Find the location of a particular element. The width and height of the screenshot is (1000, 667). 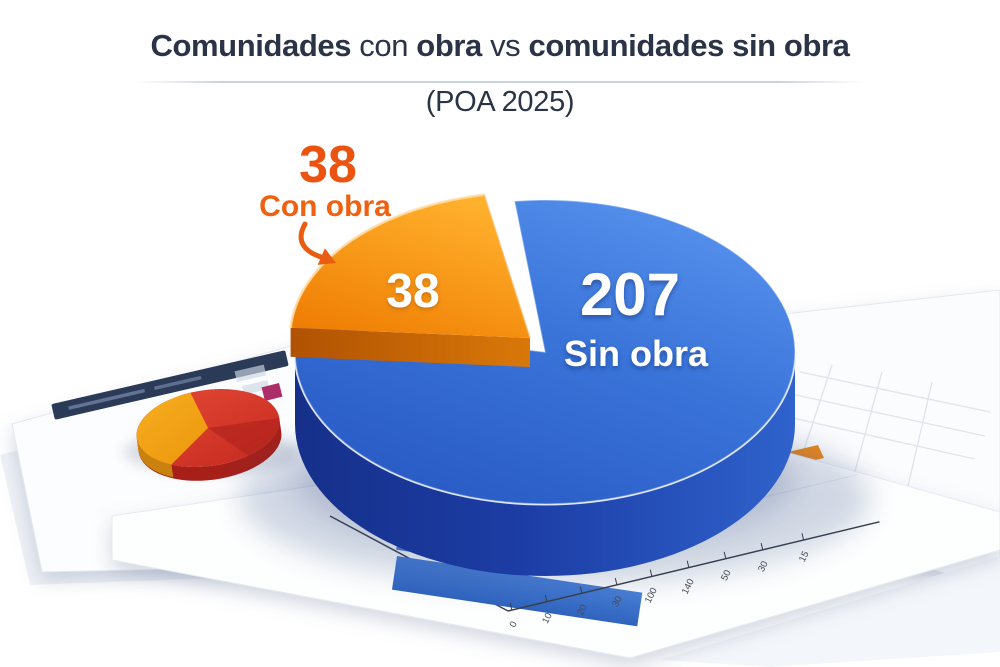

mini-pie-red-shade is located at coordinates (244, 436).